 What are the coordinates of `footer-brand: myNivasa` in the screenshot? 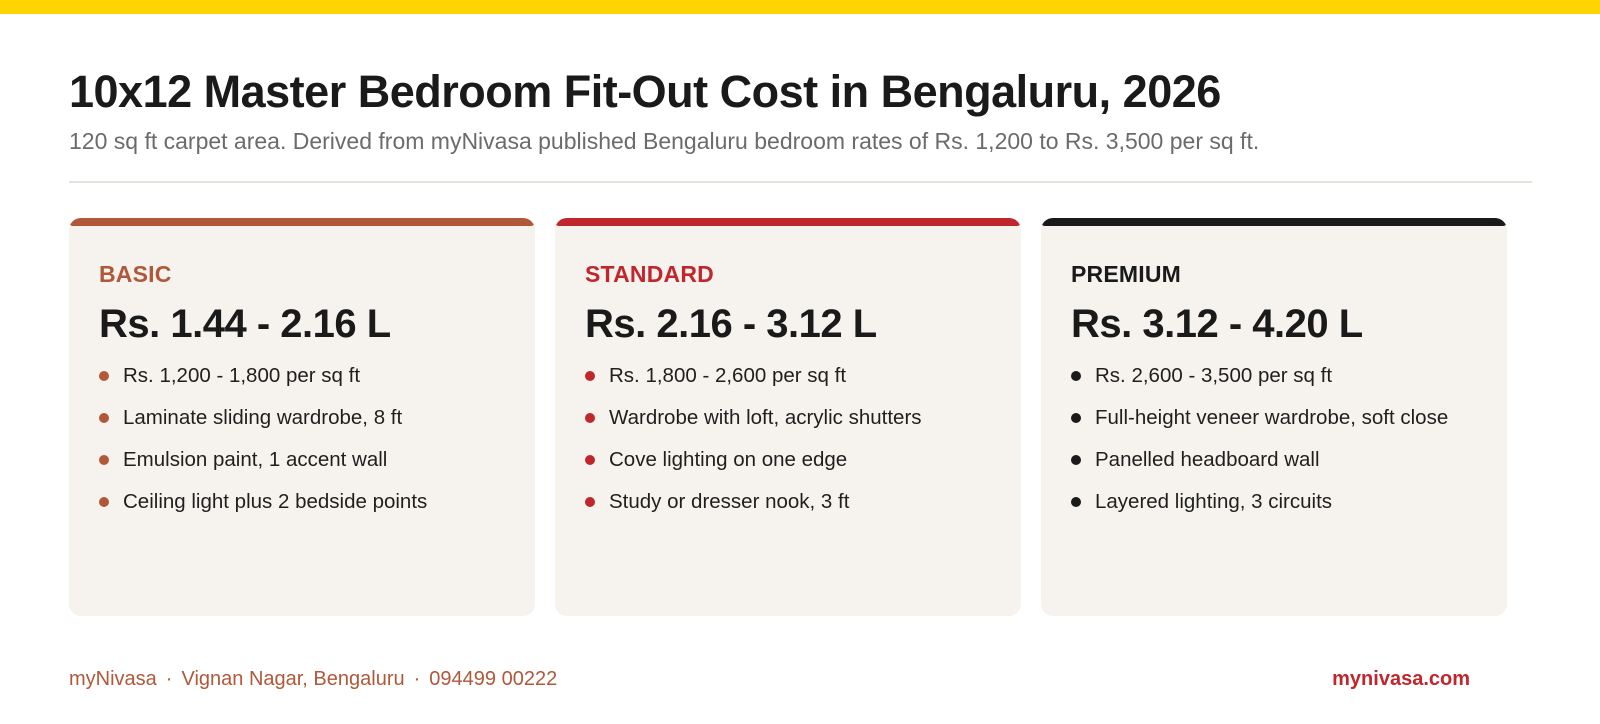 It's located at (113, 679).